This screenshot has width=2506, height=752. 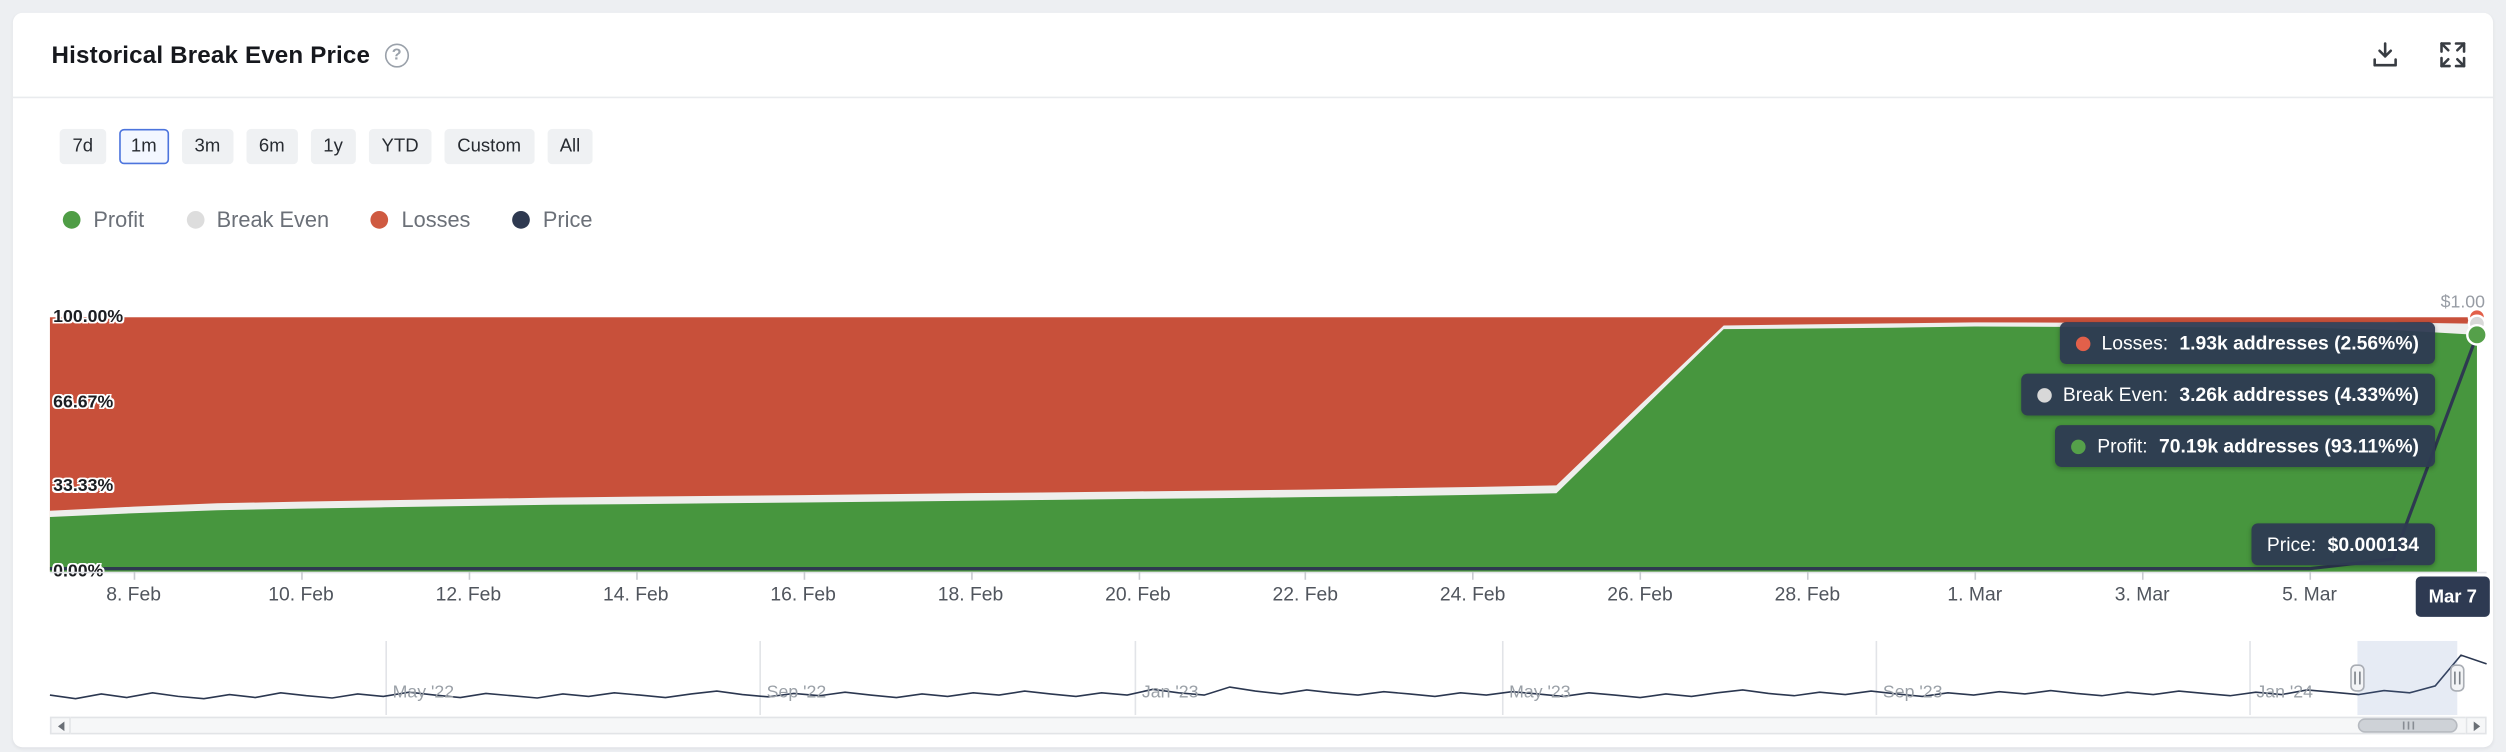 What do you see at coordinates (2309, 594) in the screenshot?
I see `x-axis-label: 5. Mar` at bounding box center [2309, 594].